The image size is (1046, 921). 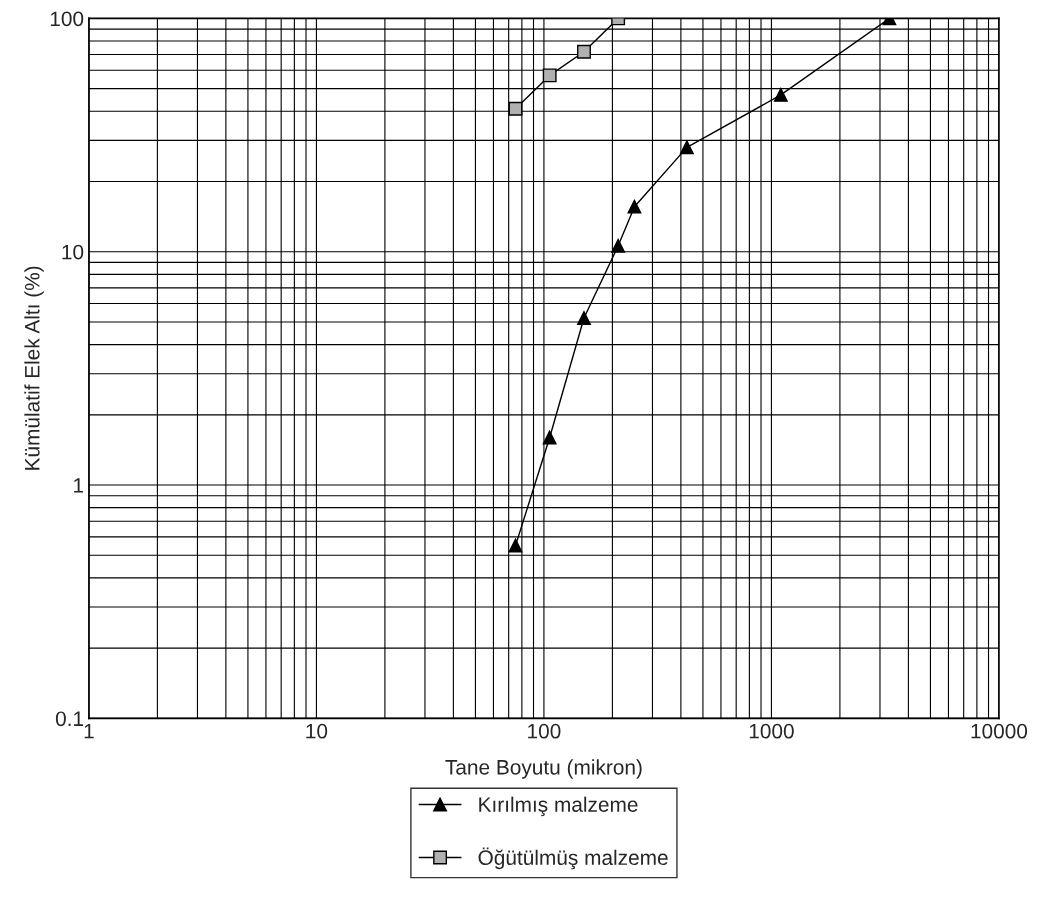 What do you see at coordinates (73, 252) in the screenshot?
I see `y-tick-label: 10` at bounding box center [73, 252].